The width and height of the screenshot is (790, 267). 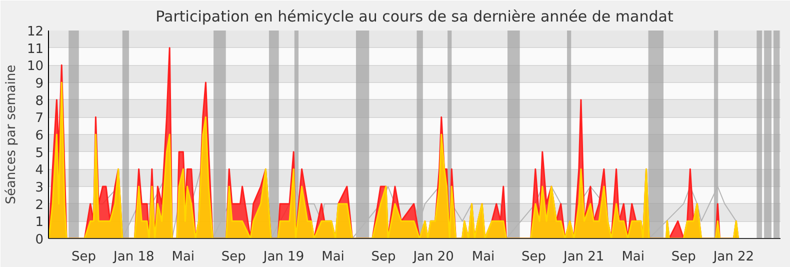 I want to click on y-tick-label: 6, so click(x=39, y=136).